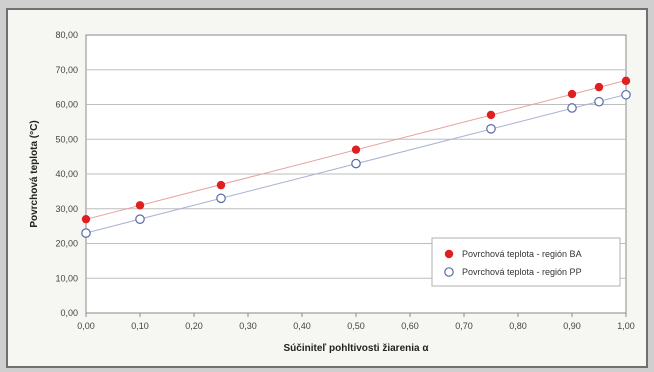  I want to click on x-tick-label: 0,50, so click(356, 326).